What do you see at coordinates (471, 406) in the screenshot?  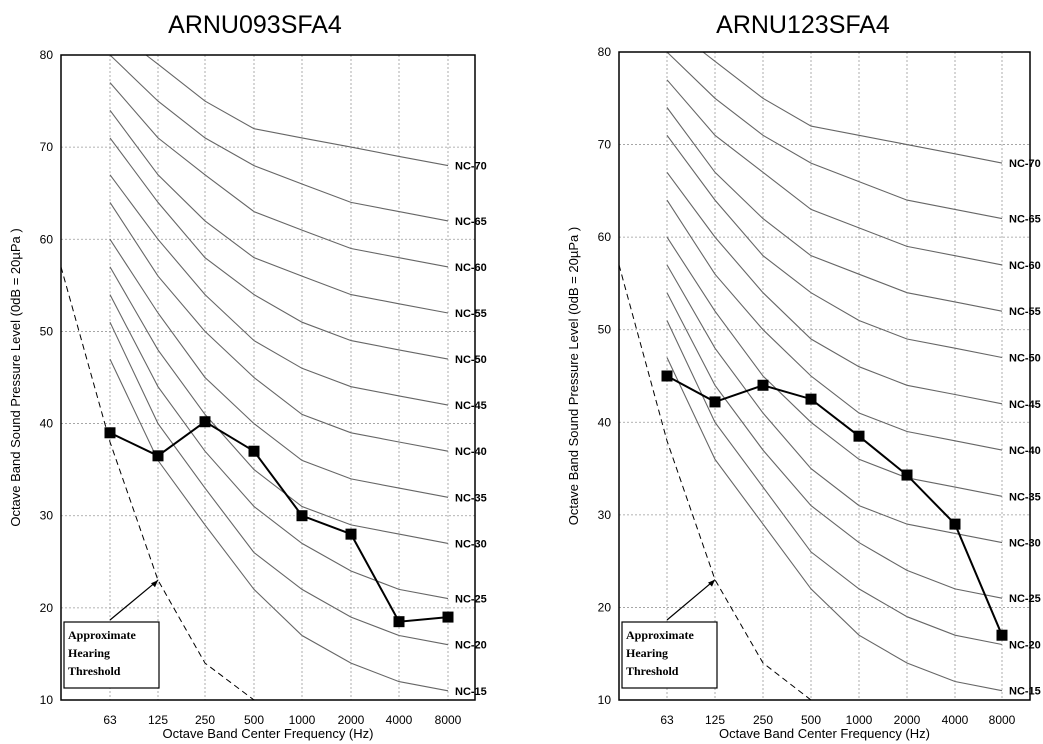 I see `nc-curve-label: NC-45` at bounding box center [471, 406].